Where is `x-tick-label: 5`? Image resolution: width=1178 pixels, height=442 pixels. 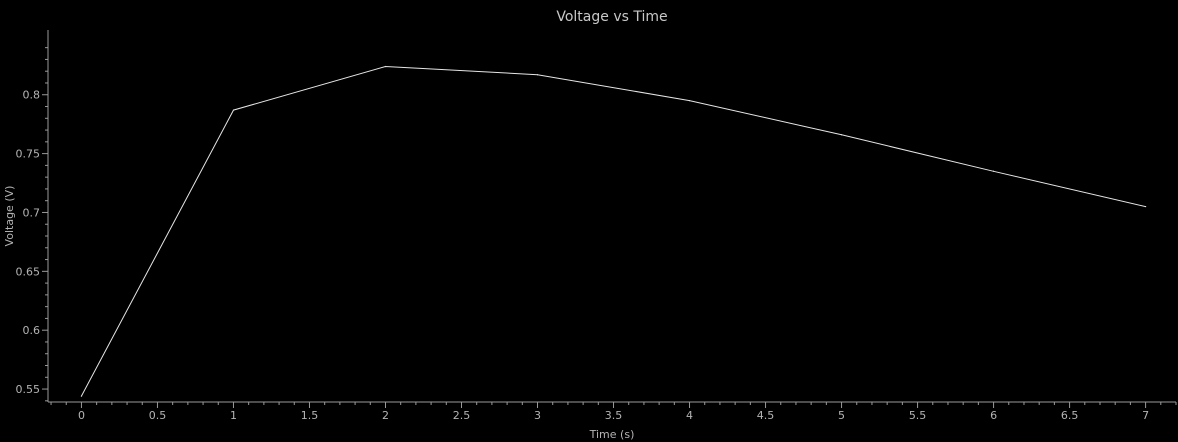 x-tick-label: 5 is located at coordinates (841, 415).